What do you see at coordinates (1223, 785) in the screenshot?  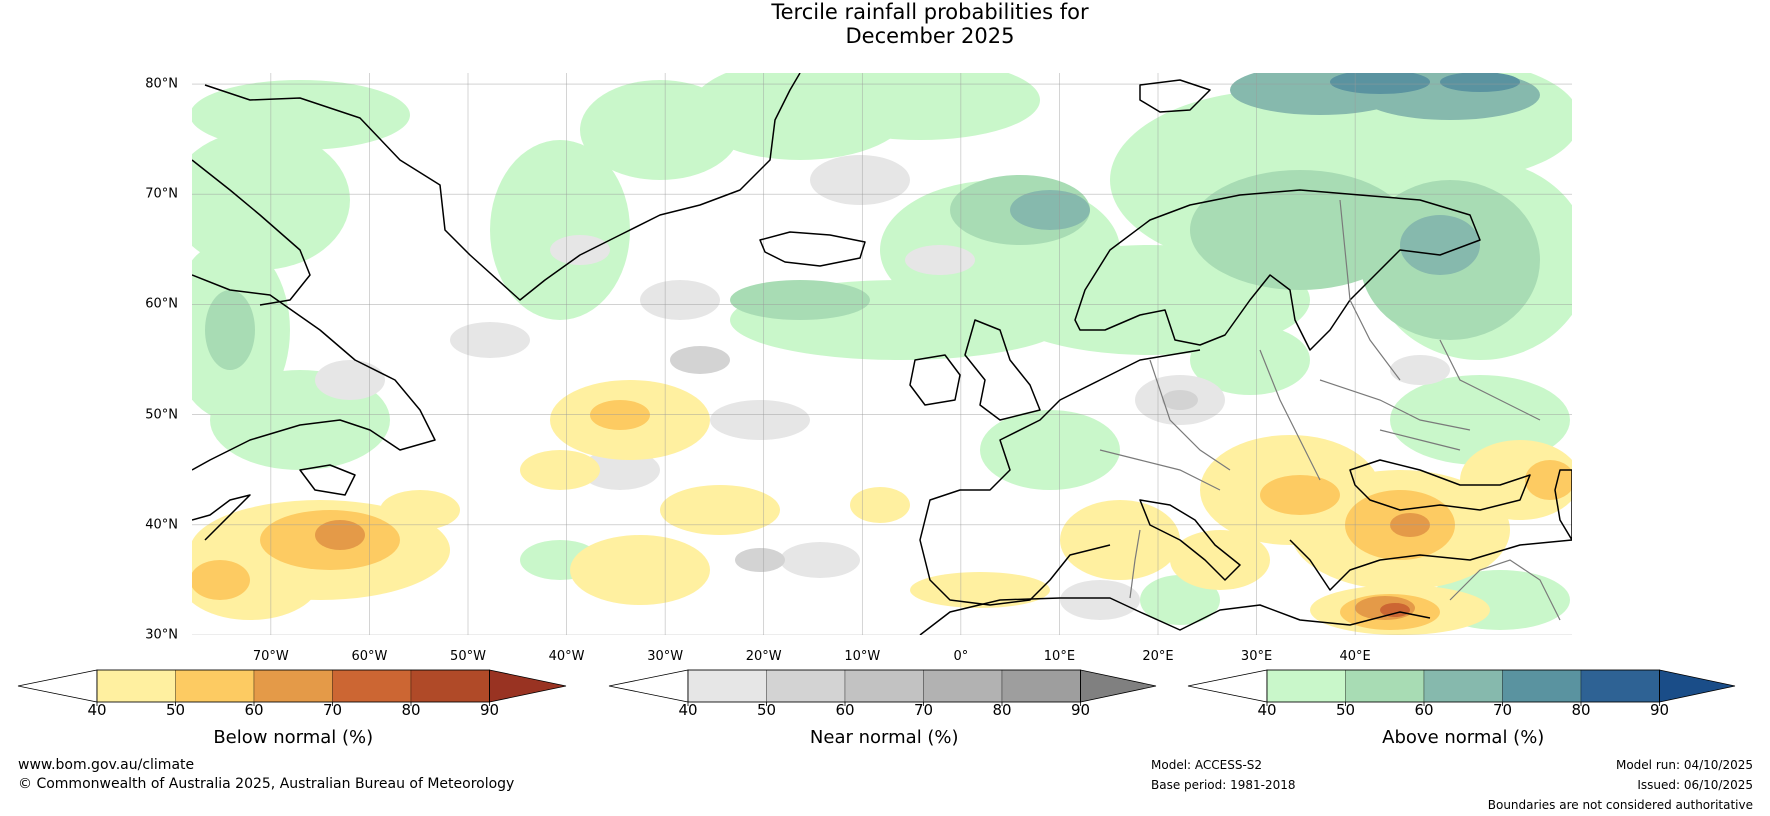 I see `base-period: Base period: 1981-2018` at bounding box center [1223, 785].